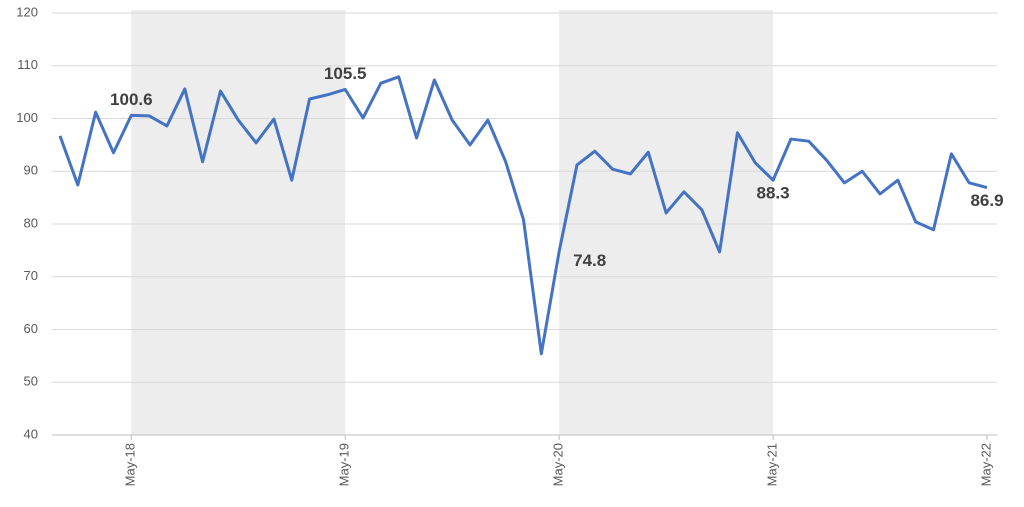 Image resolution: width=1024 pixels, height=507 pixels. I want to click on y-tick-label: 110, so click(27, 64).